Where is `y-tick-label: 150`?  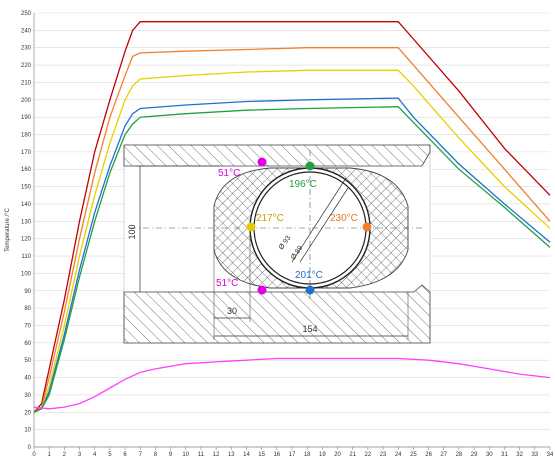 y-tick-label: 150 is located at coordinates (26, 188).